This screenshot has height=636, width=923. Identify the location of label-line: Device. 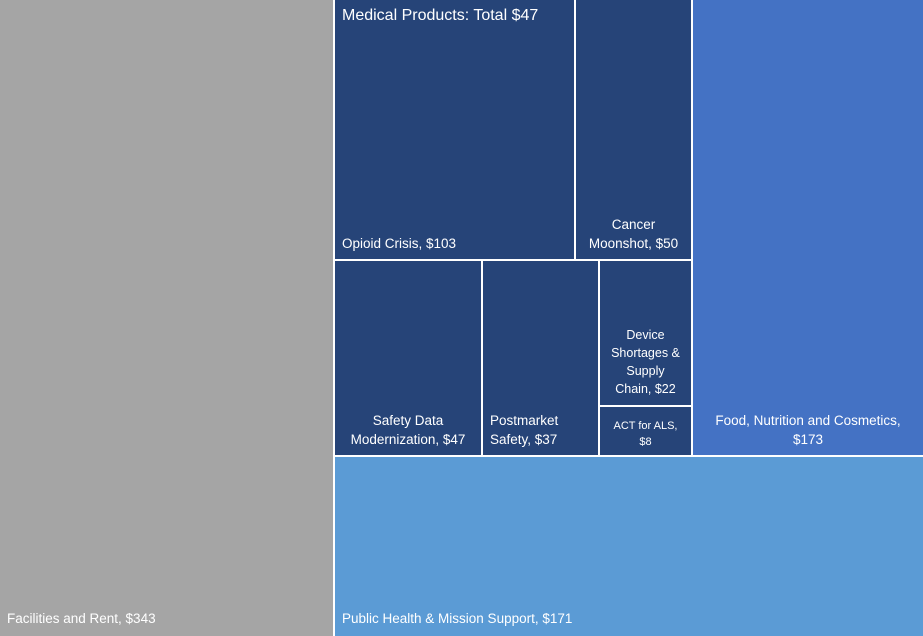
(645, 335).